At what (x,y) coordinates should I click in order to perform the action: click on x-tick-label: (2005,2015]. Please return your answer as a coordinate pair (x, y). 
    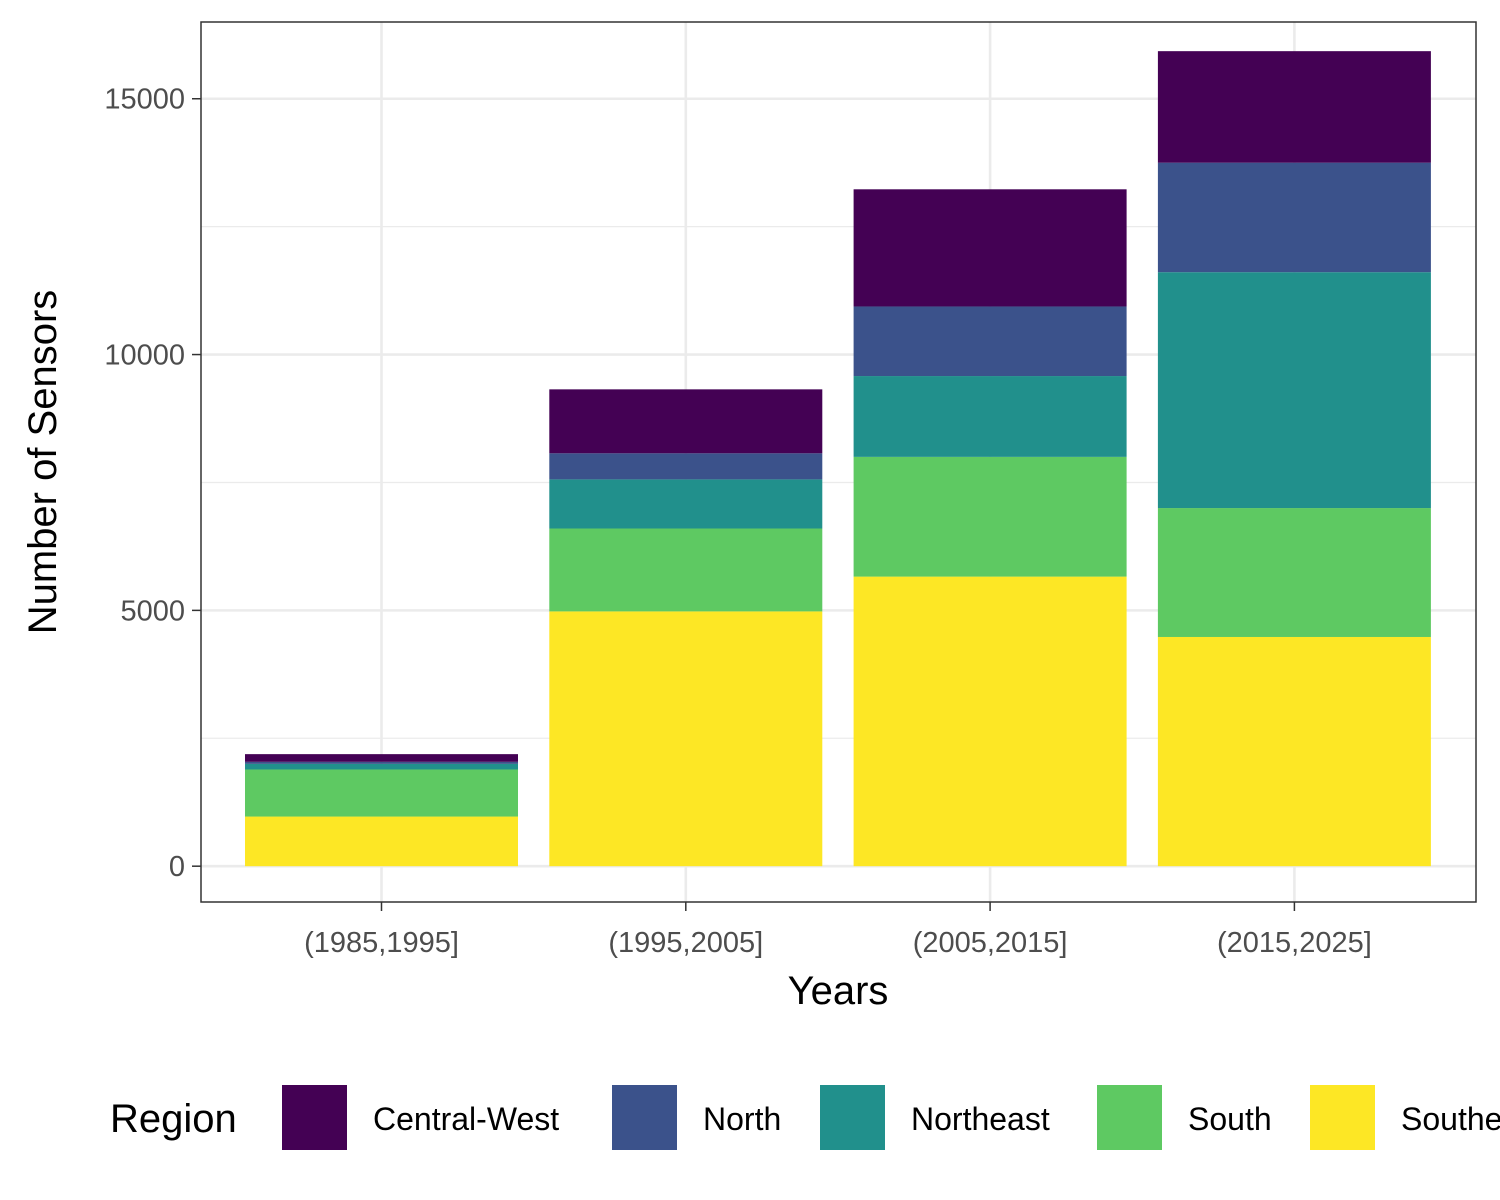
    Looking at the image, I should click on (990, 943).